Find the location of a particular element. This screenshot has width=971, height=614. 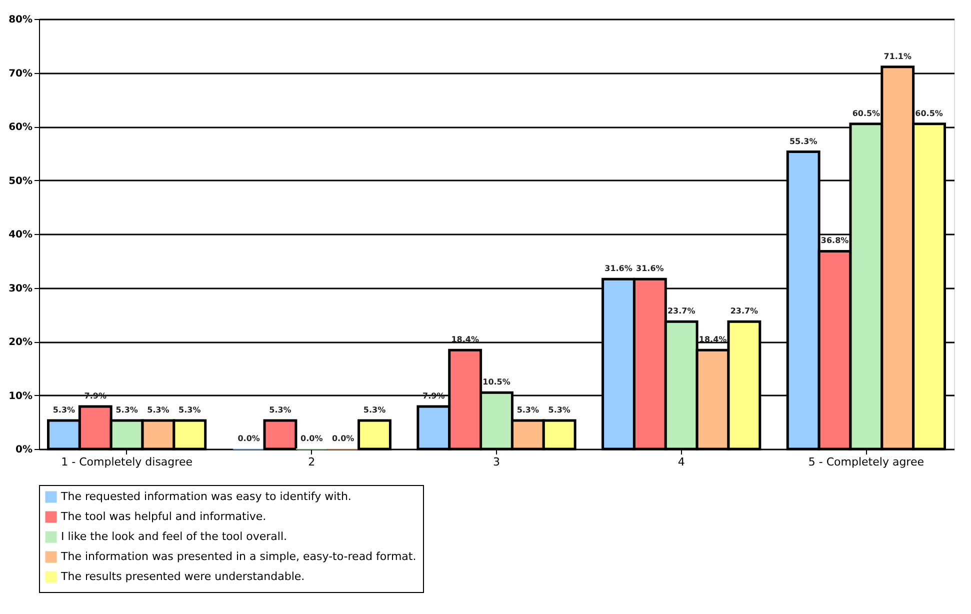

y-tick-label: 50% is located at coordinates (20, 181).